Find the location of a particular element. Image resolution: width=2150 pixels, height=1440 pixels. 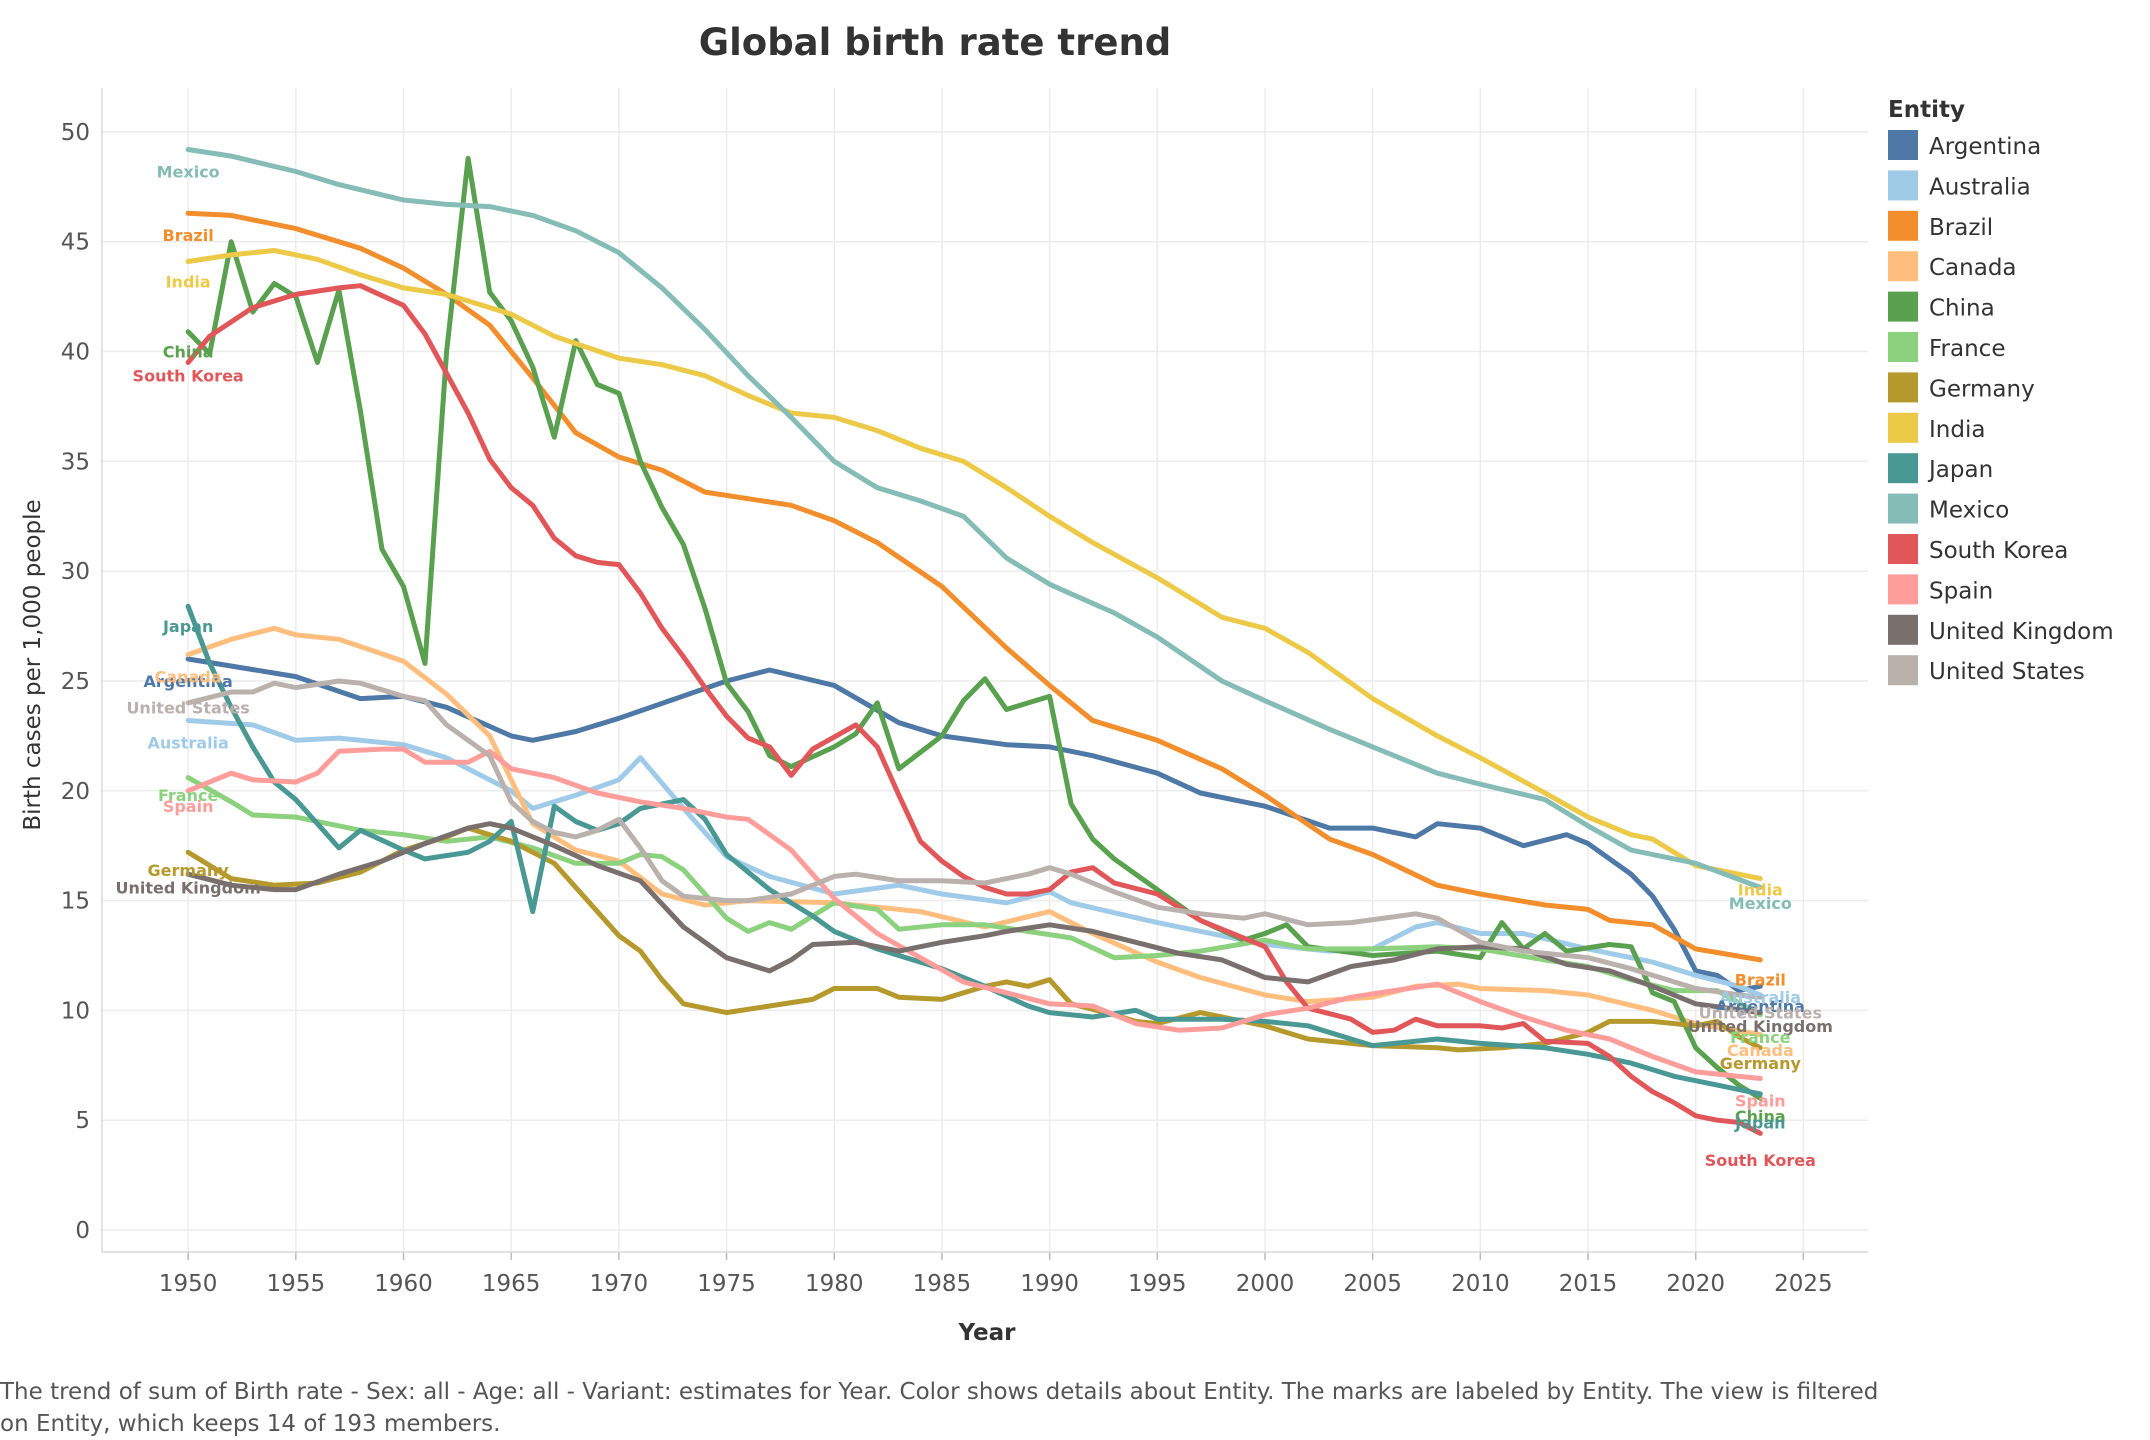

legend-label-spain: Spain is located at coordinates (1961, 591).